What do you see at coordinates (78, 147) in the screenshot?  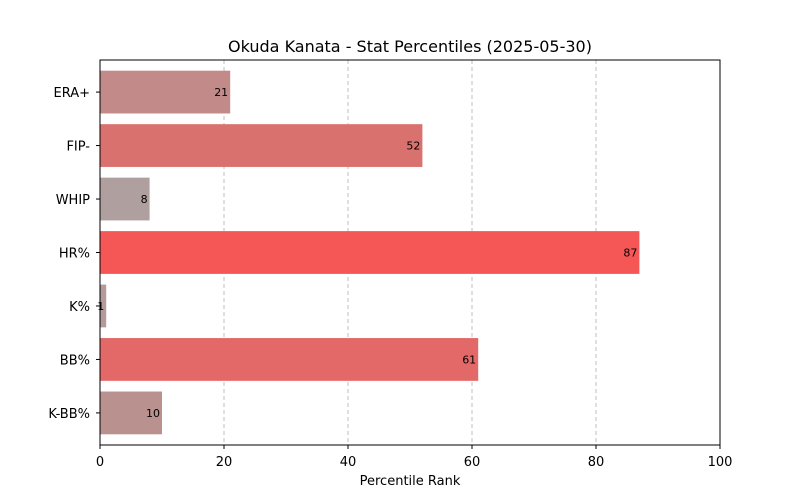 I see `y-tick-label: FIP-` at bounding box center [78, 147].